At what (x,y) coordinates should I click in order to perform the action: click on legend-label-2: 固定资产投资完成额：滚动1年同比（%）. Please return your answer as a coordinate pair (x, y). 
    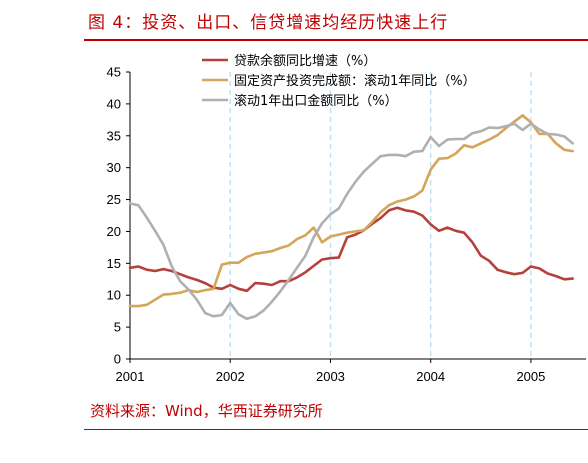
    Looking at the image, I should click on (355, 81).